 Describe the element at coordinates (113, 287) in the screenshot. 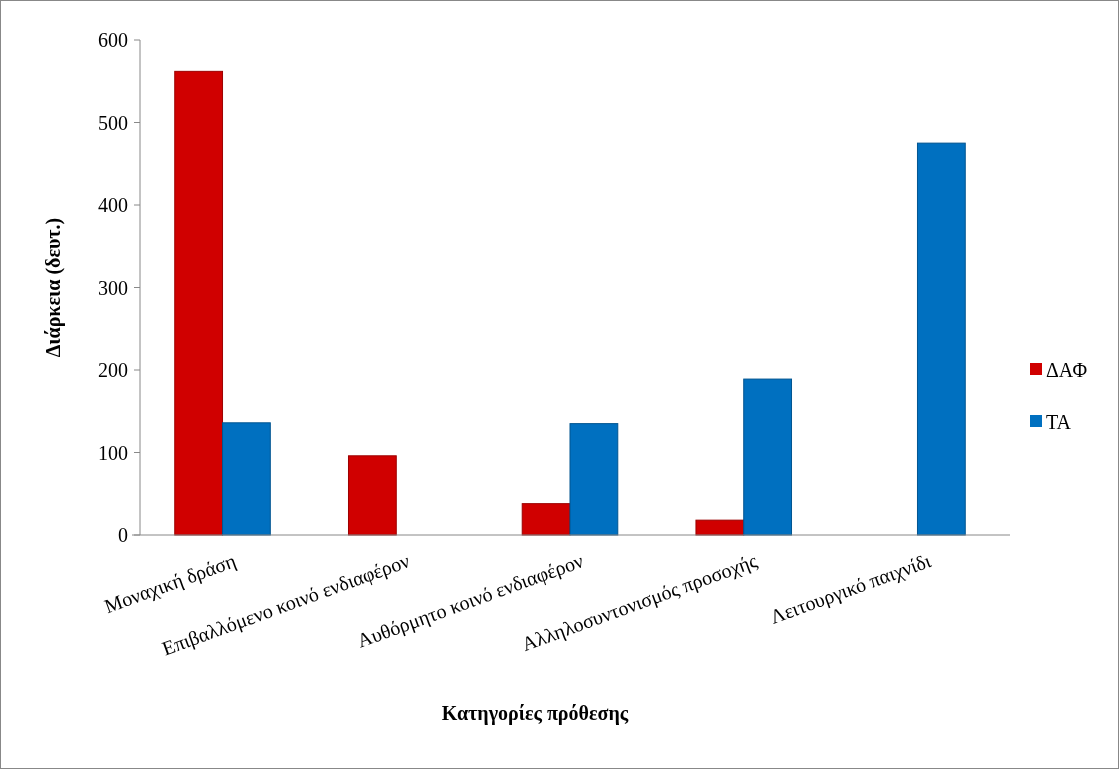

I see `y-tick-label: 300` at that location.